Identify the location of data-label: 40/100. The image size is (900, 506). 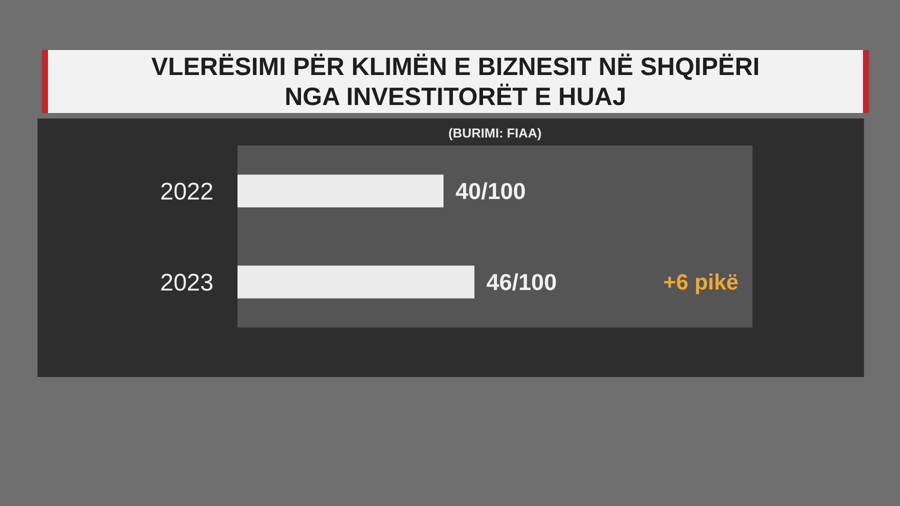
(491, 191).